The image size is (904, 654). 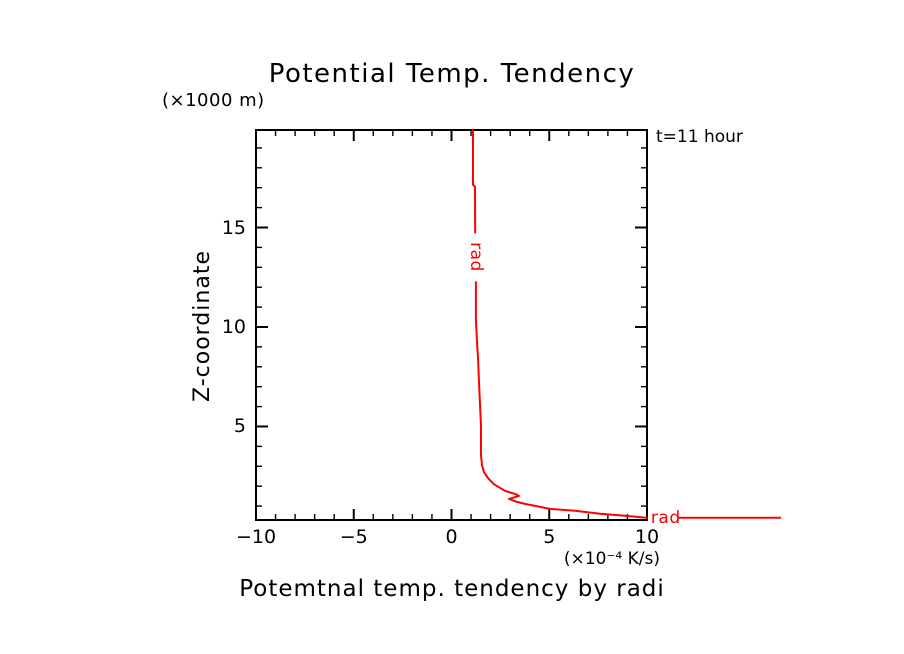 What do you see at coordinates (451, 537) in the screenshot?
I see `x-tick-label: 0` at bounding box center [451, 537].